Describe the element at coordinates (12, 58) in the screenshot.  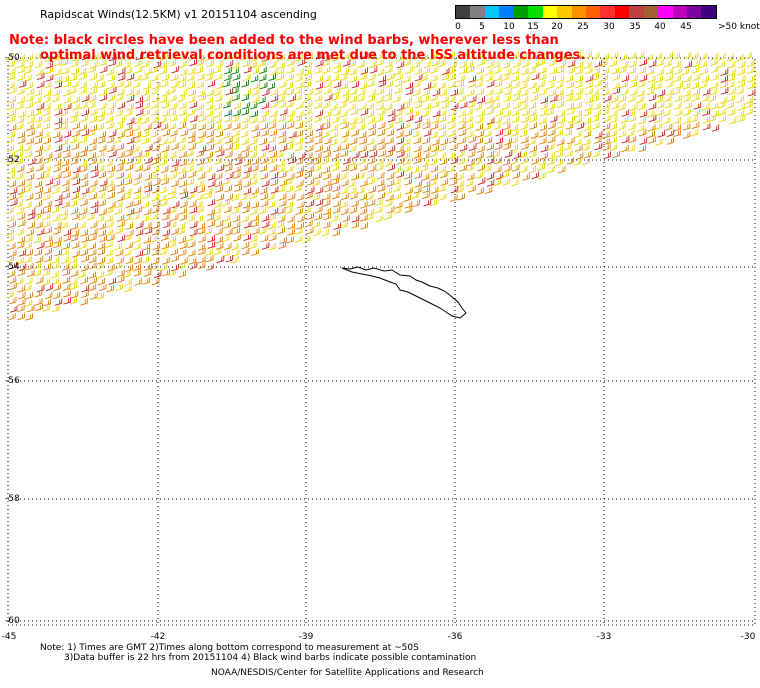
I see `lat-label: -50` at that location.